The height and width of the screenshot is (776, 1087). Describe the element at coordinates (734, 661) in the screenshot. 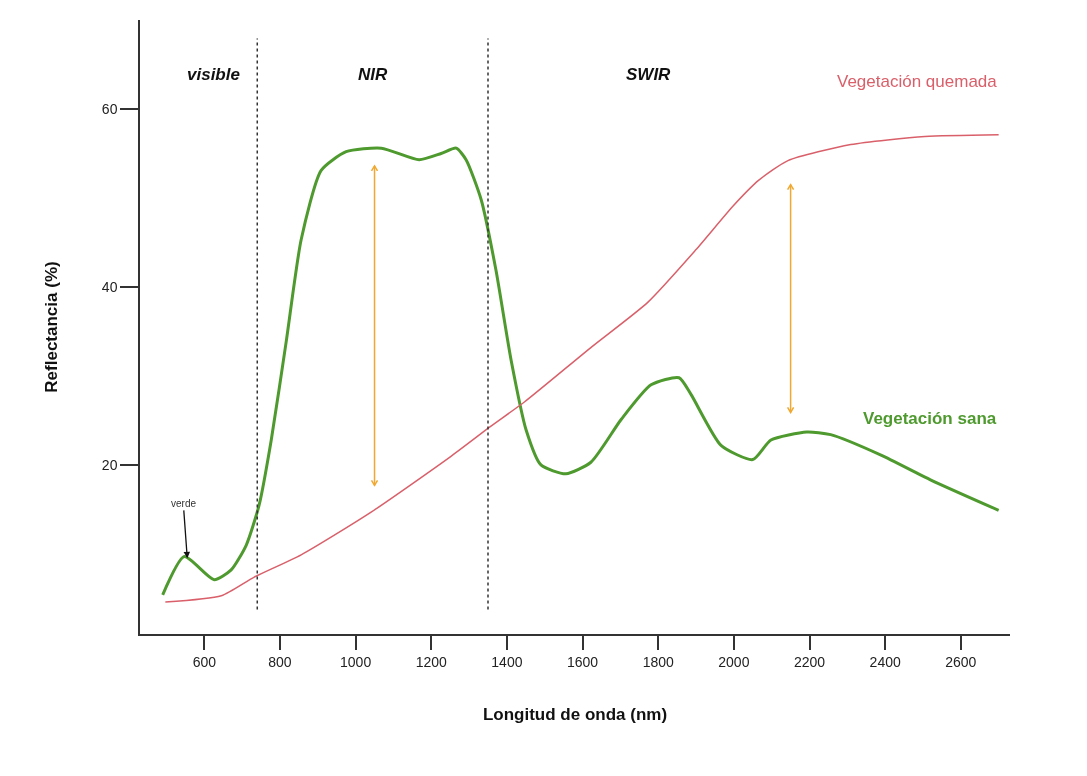

I see `x-tick-label: 2000` at that location.